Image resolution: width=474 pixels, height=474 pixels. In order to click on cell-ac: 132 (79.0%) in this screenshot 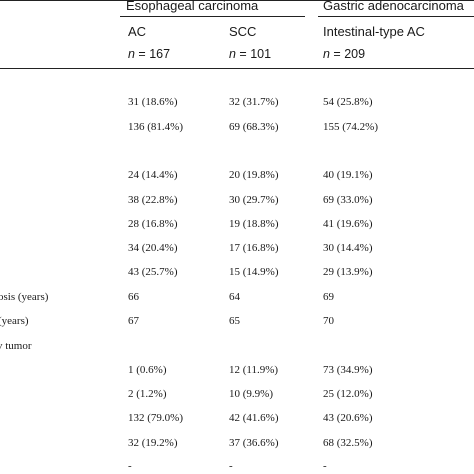, I will do `click(155, 418)`.